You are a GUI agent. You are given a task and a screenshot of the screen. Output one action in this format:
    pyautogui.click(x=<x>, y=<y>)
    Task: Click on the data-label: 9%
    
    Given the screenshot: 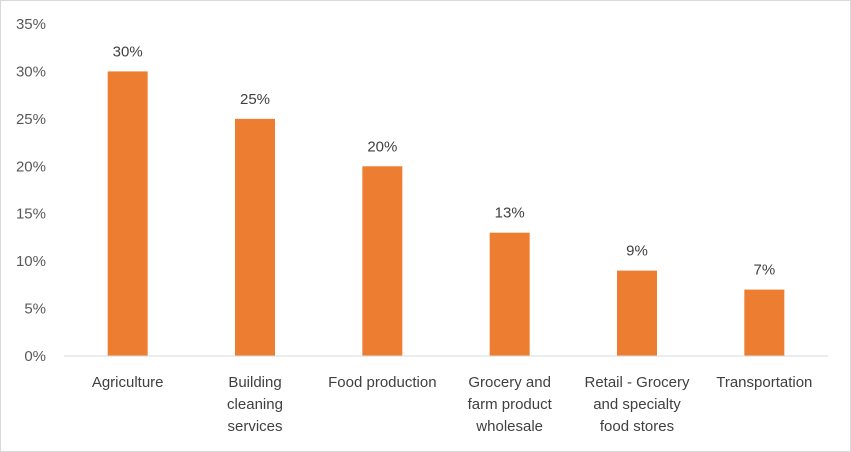 What is the action you would take?
    pyautogui.click(x=637, y=251)
    